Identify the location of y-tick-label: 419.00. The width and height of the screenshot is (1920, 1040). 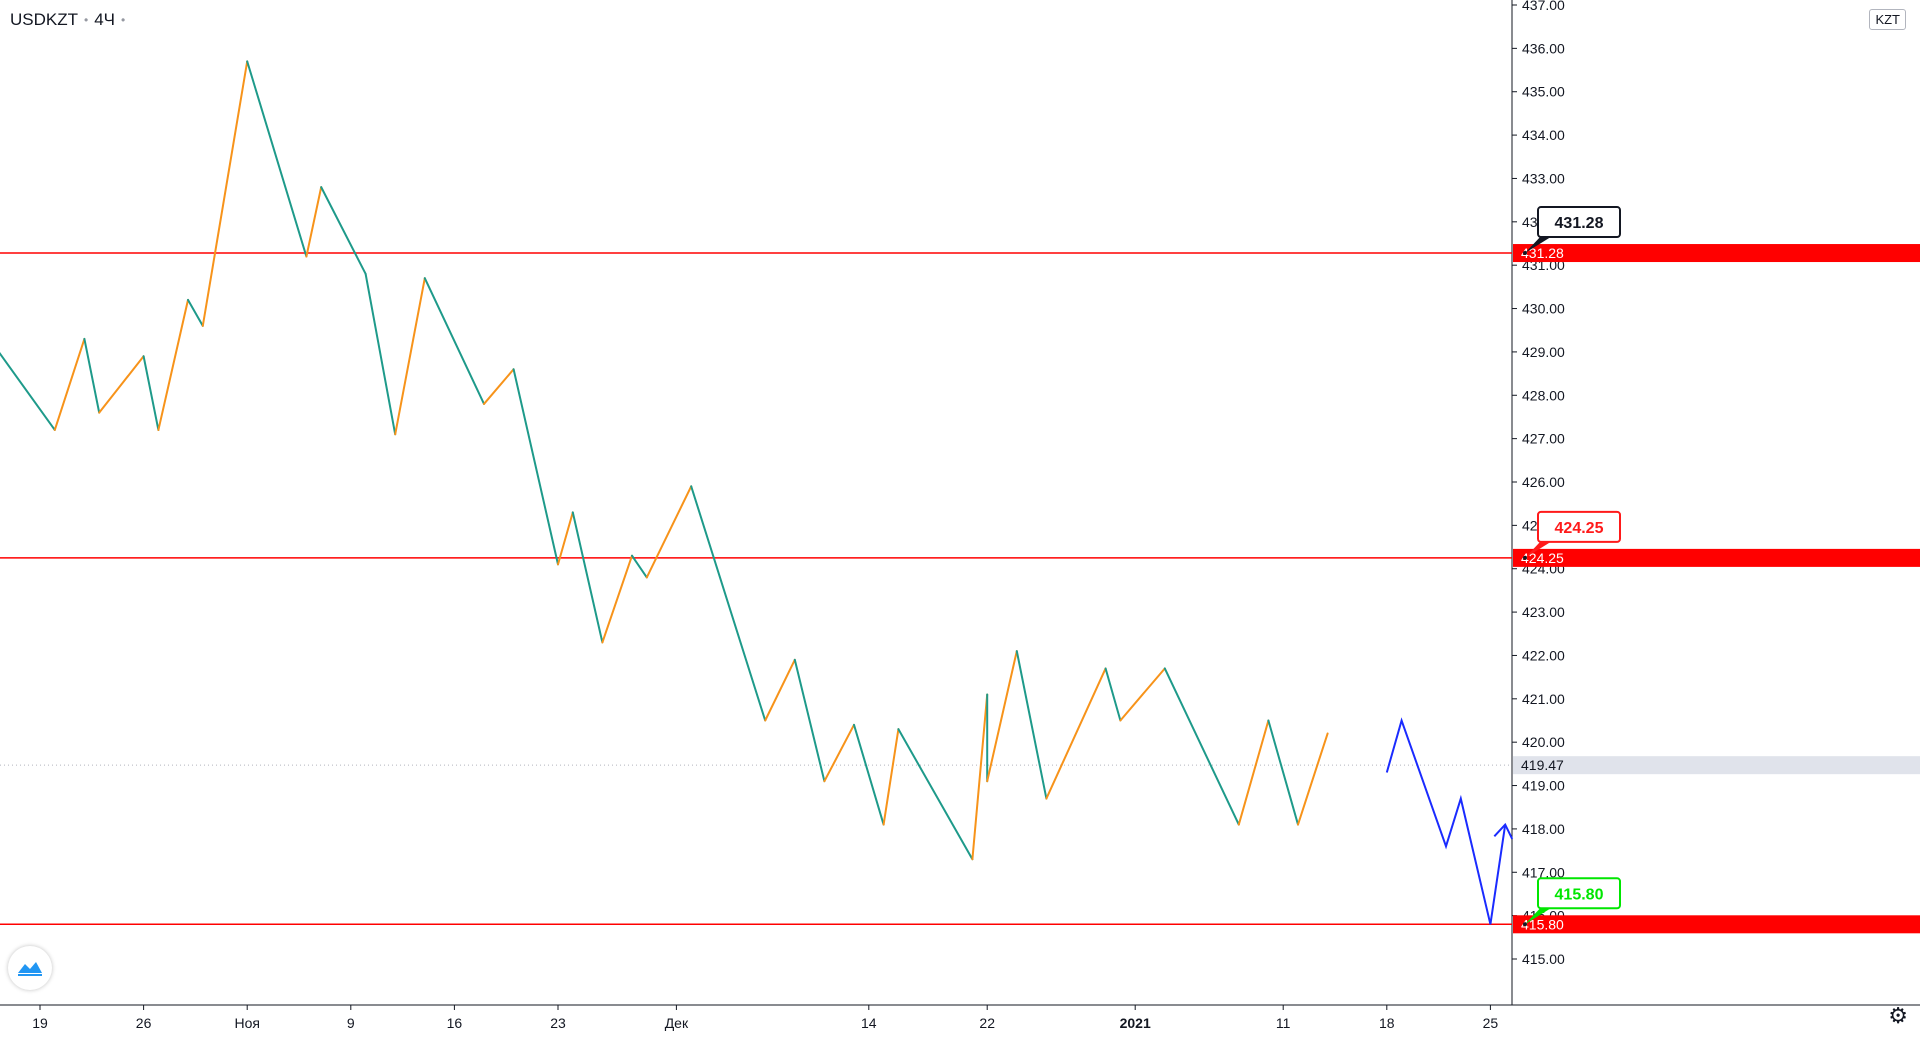
(1543, 786).